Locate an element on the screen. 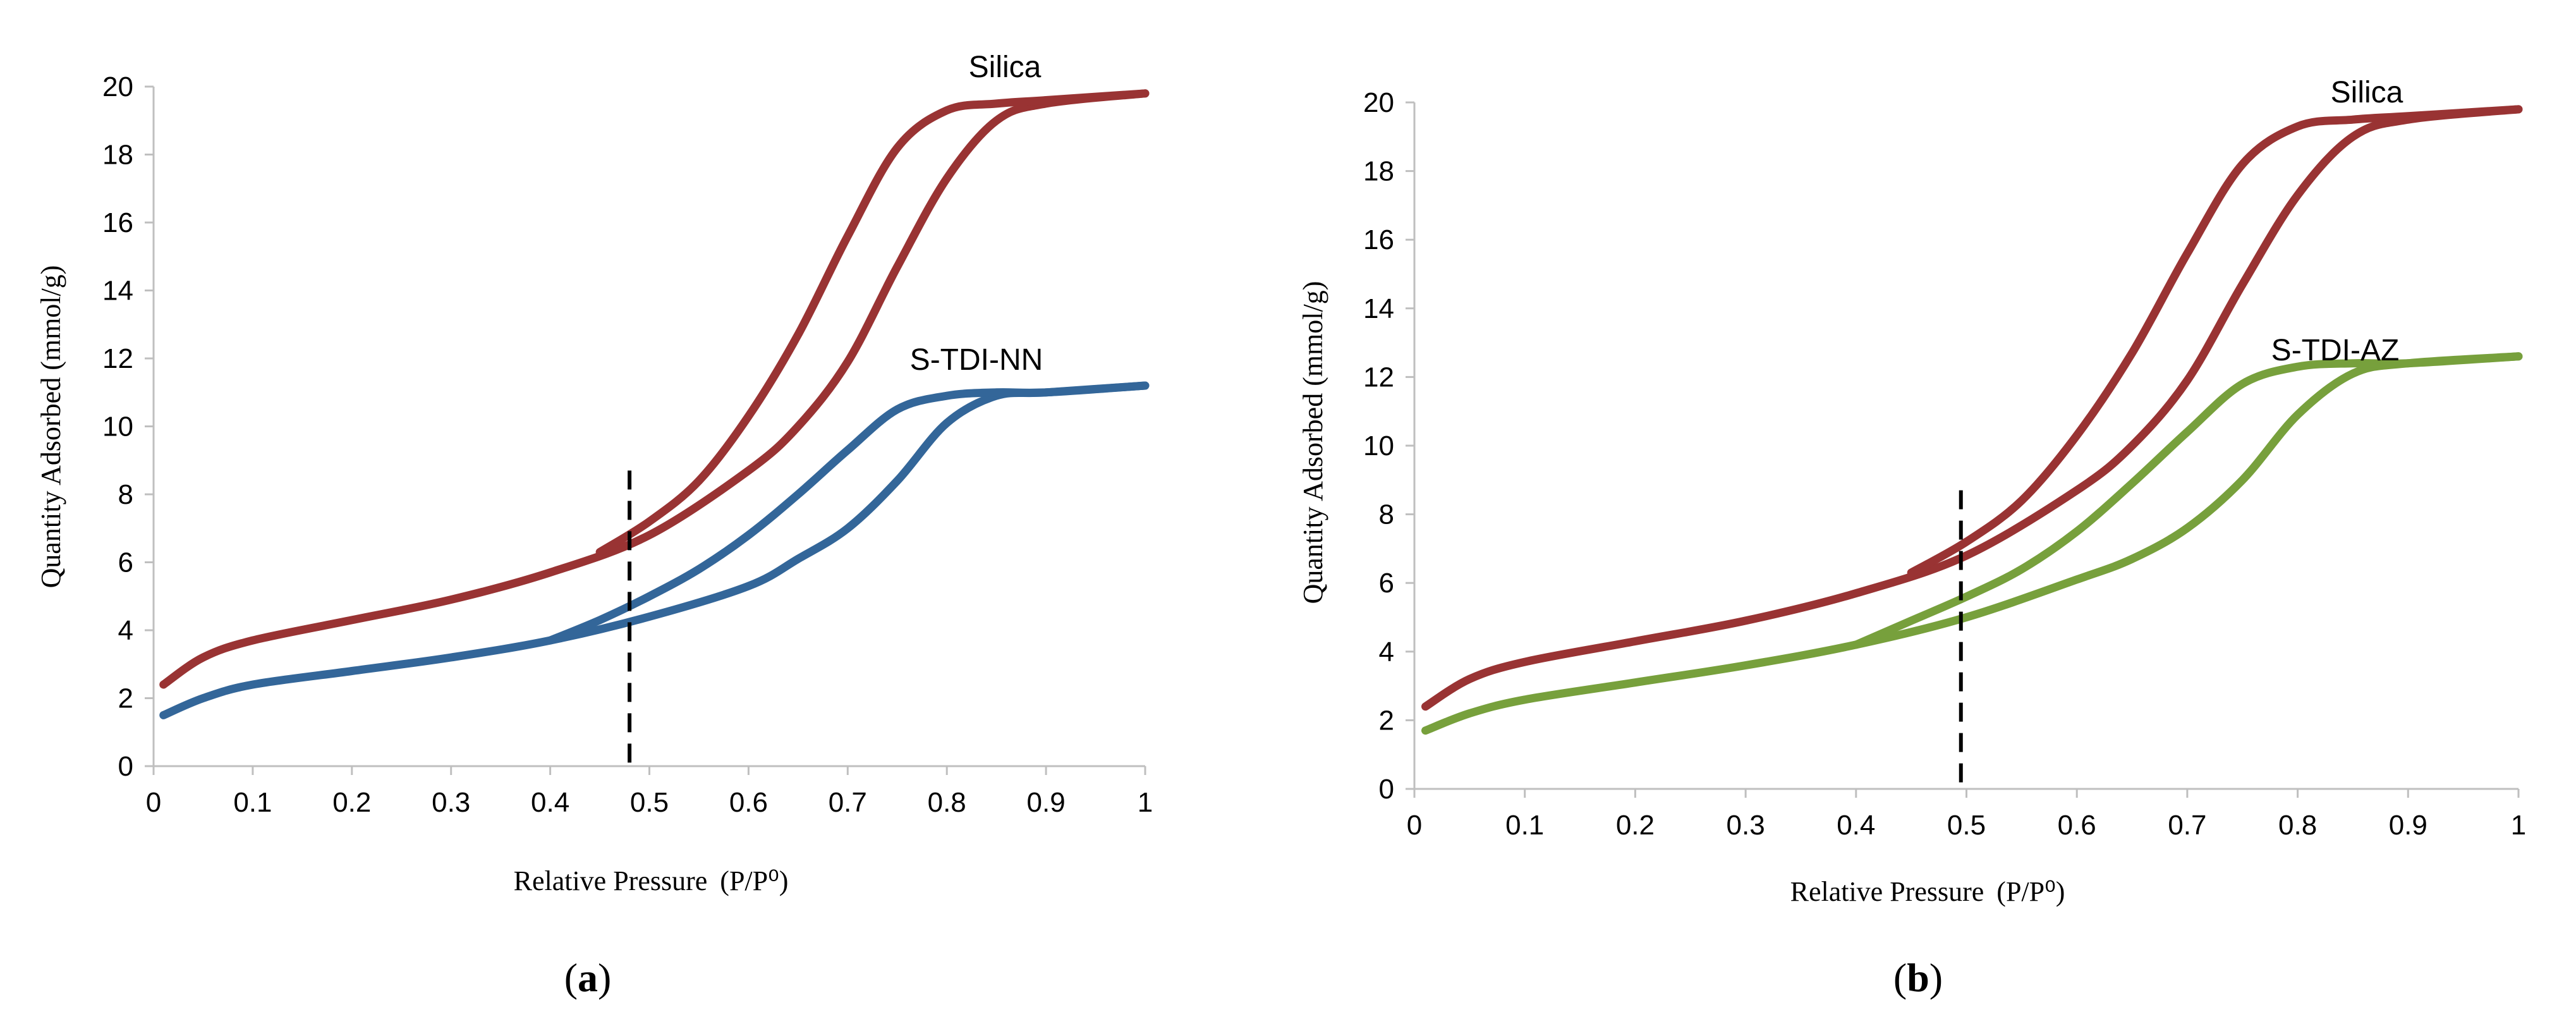  panel-label-letter: b is located at coordinates (1918, 977).